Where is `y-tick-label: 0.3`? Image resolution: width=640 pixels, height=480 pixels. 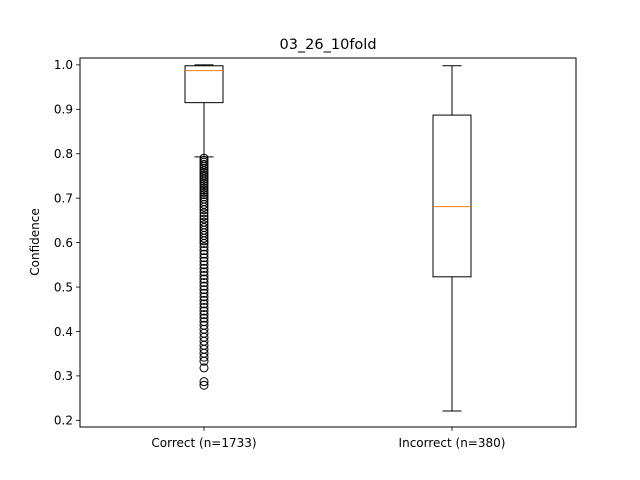 y-tick-label: 0.3 is located at coordinates (63, 376).